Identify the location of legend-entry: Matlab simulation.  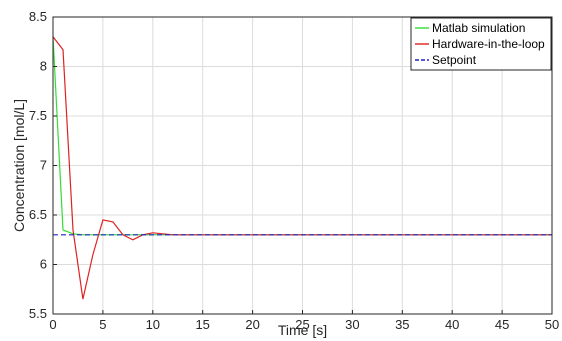
(478, 28).